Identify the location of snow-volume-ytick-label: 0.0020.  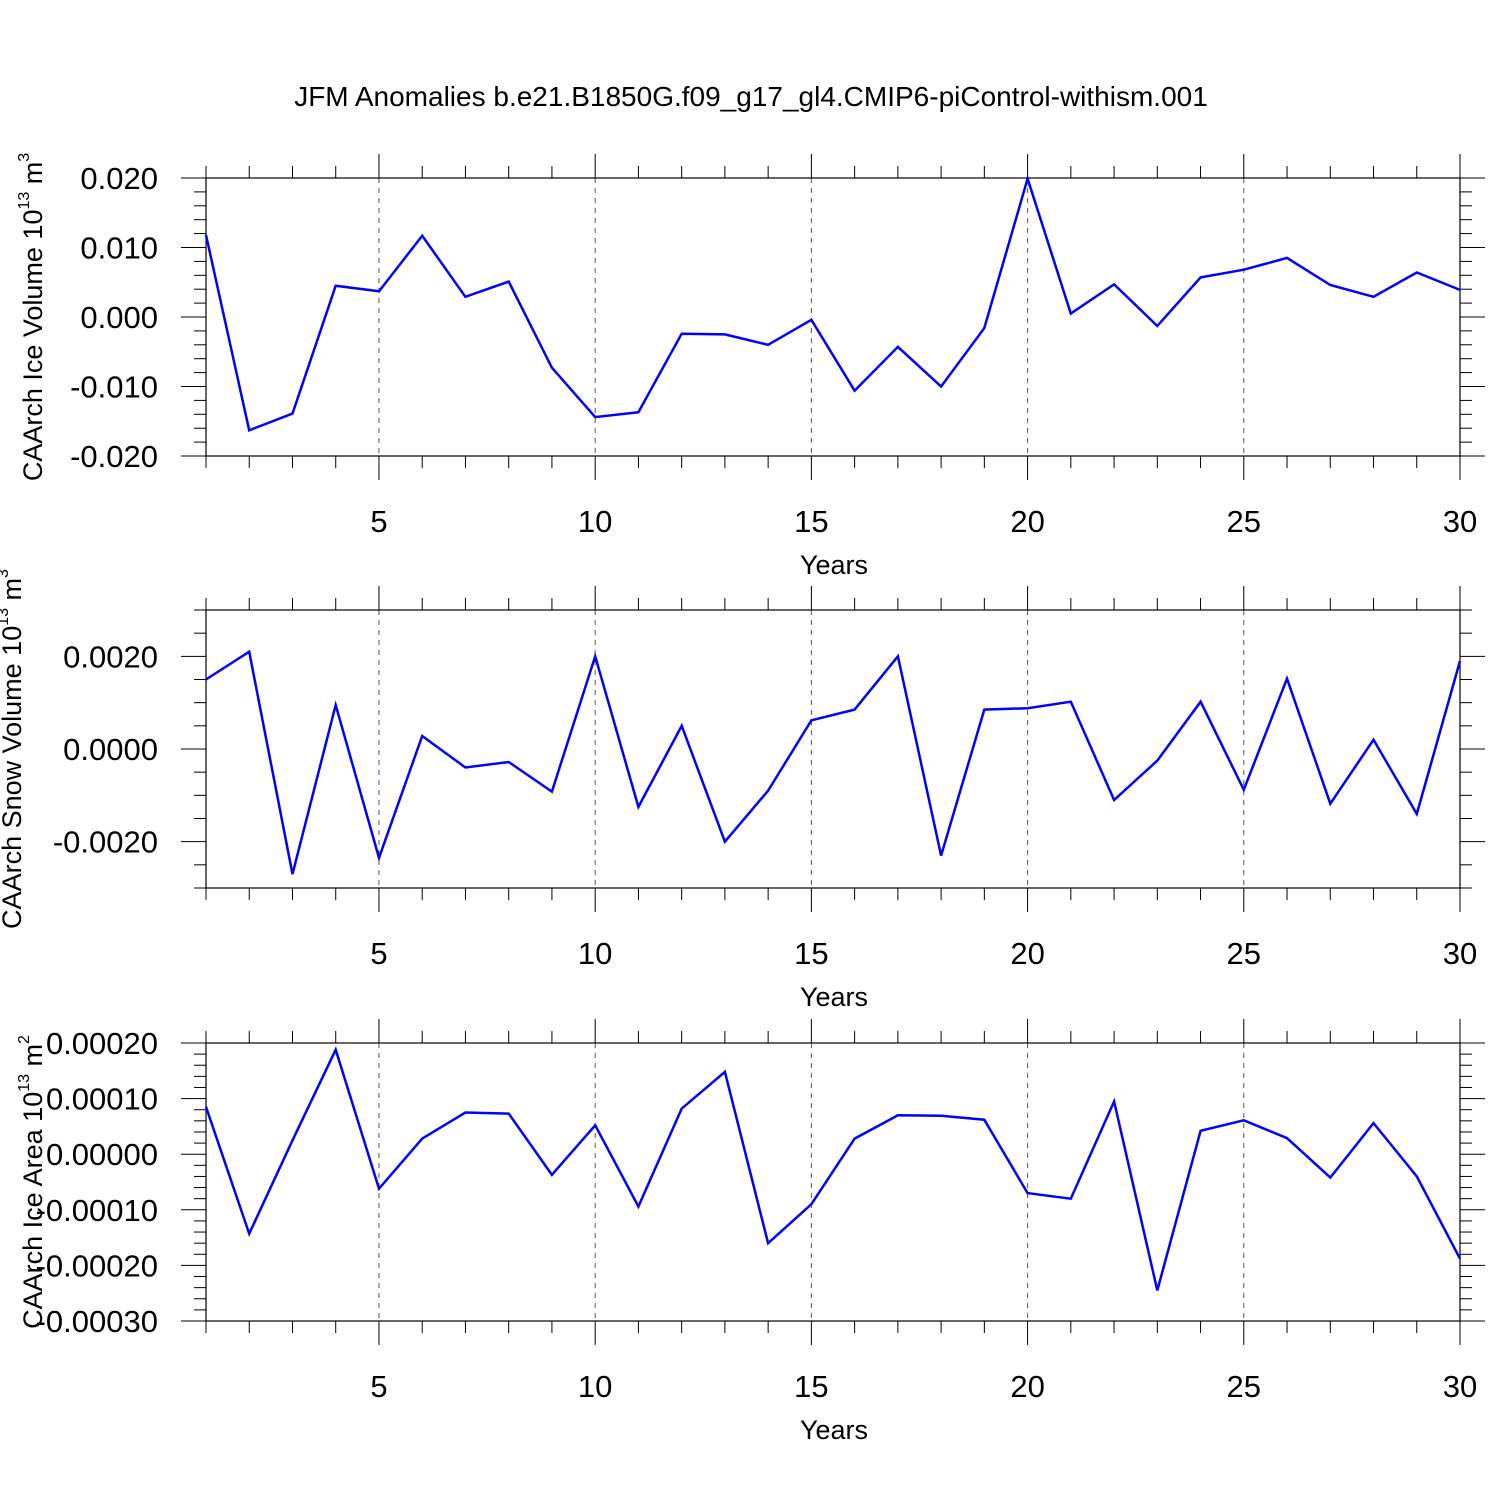
(110, 656).